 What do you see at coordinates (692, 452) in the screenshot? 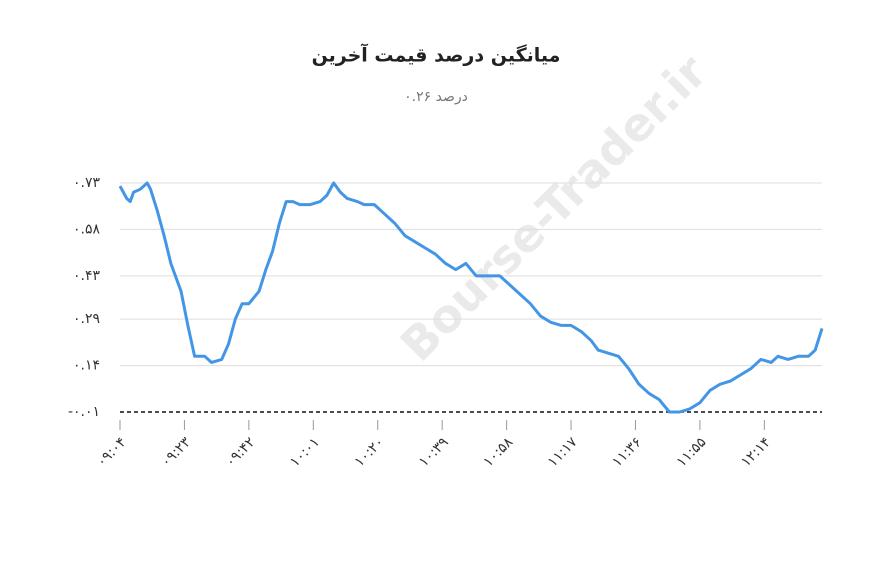
I see `x-tick-label: ۱۱:۵۵` at bounding box center [692, 452].